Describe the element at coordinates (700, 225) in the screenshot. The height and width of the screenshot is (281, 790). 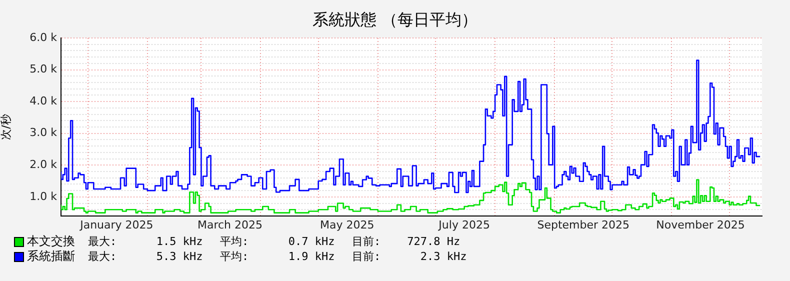
I see `x-tick-label: November 2025` at that location.